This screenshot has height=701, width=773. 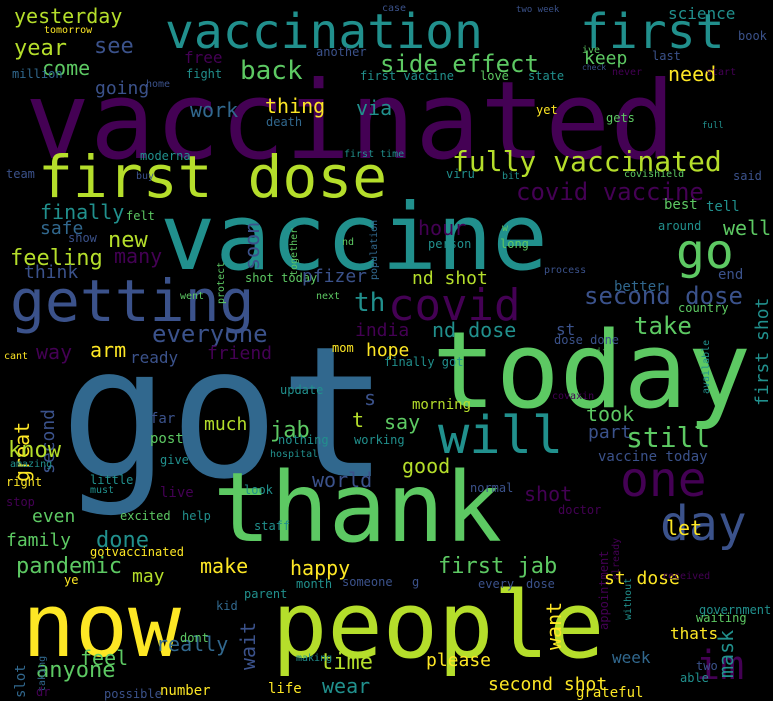 I want to click on word-cloud-word: love, so click(x=494, y=76).